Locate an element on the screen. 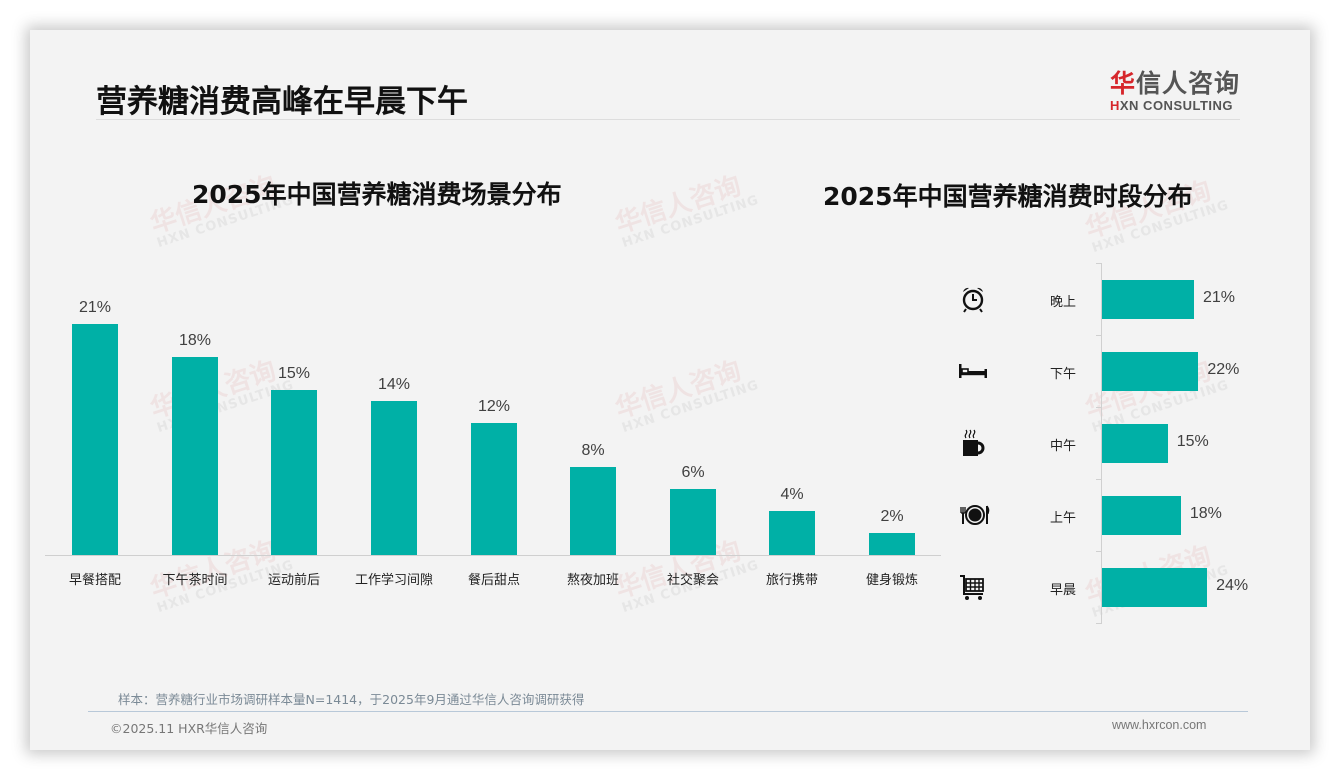  logo-cn-accent: 华 is located at coordinates (1123, 83).